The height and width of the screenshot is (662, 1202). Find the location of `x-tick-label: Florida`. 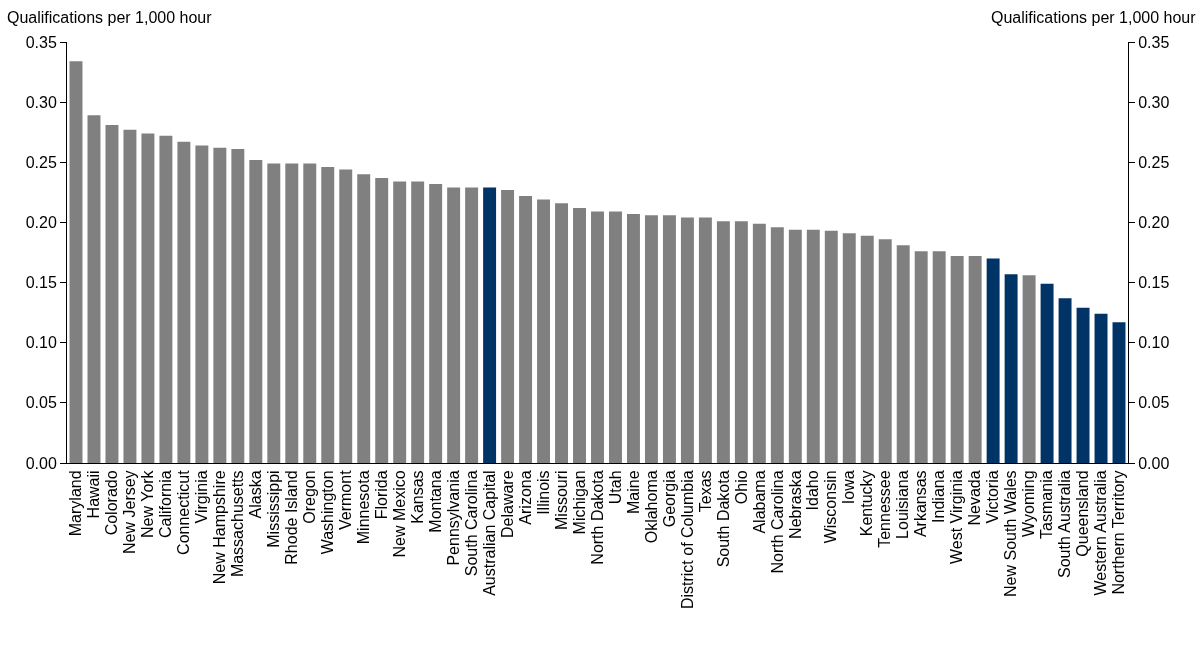

x-tick-label: Florida is located at coordinates (381, 495).